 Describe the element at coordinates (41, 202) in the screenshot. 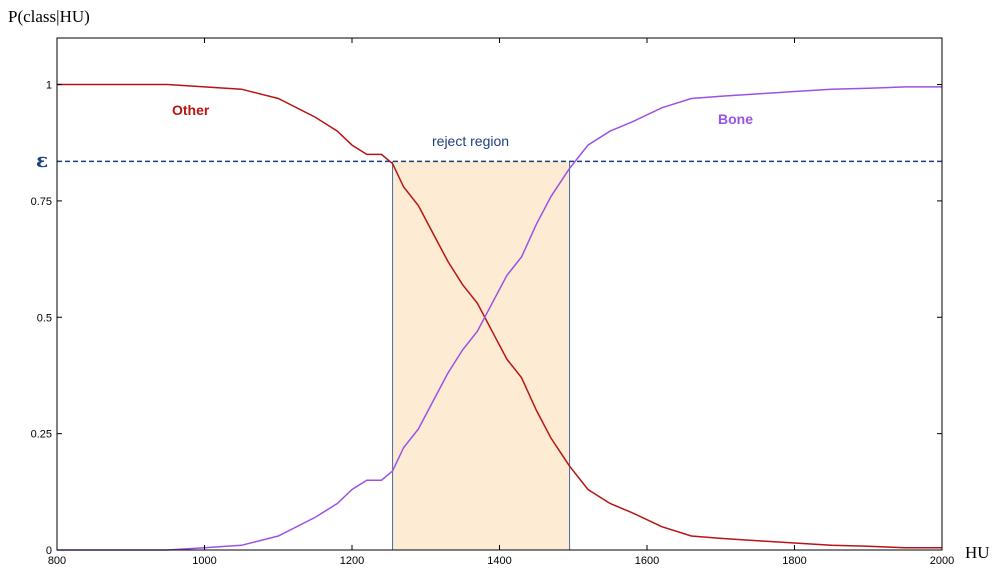

I see `y-tick-label: 0.75` at that location.